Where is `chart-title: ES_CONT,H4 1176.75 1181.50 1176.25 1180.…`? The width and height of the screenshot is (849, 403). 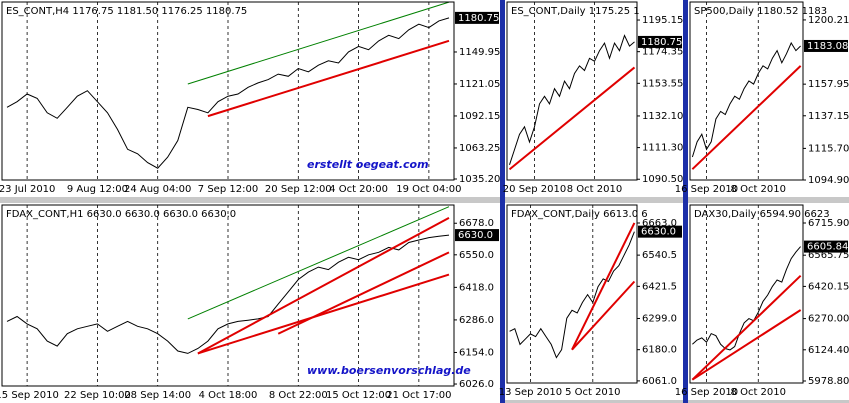
chart-title: ES_CONT,H4 1176.75 1181.50 1176.25 1180.… is located at coordinates (126, 11).